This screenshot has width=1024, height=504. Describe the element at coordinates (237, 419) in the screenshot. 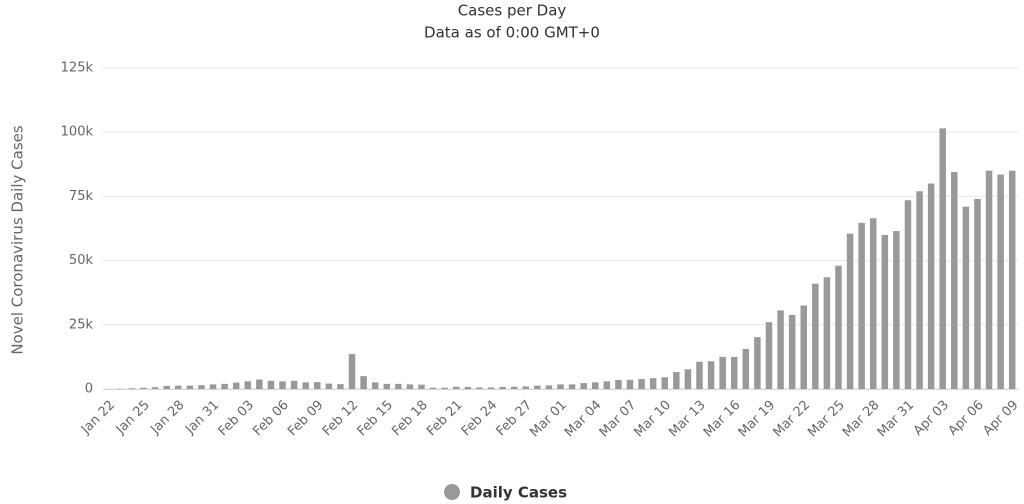

I see `x-tick-label: Feb 03` at that location.